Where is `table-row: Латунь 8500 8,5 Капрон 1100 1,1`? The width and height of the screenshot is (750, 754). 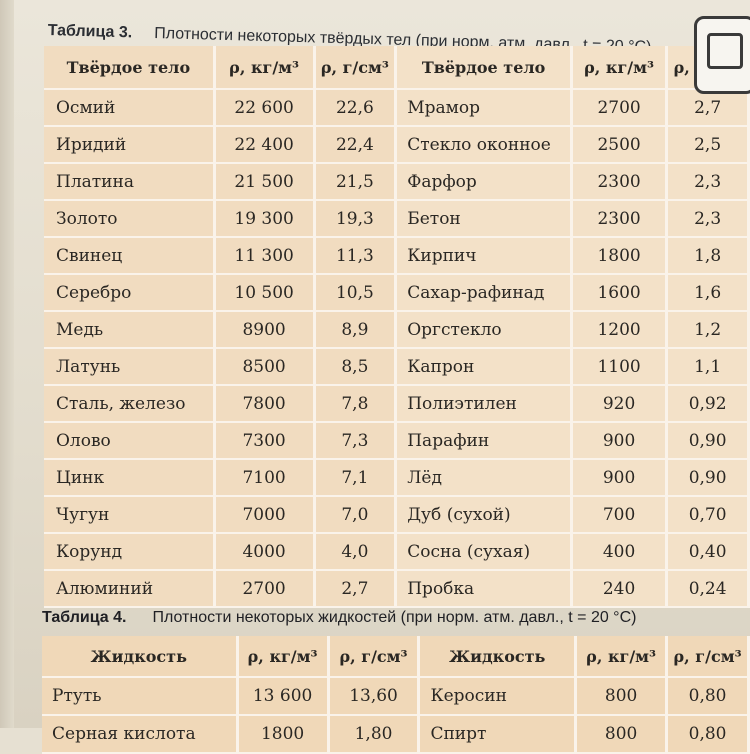 table-row: Латунь 8500 8,5 Капрон 1100 1,1 is located at coordinates (397, 367).